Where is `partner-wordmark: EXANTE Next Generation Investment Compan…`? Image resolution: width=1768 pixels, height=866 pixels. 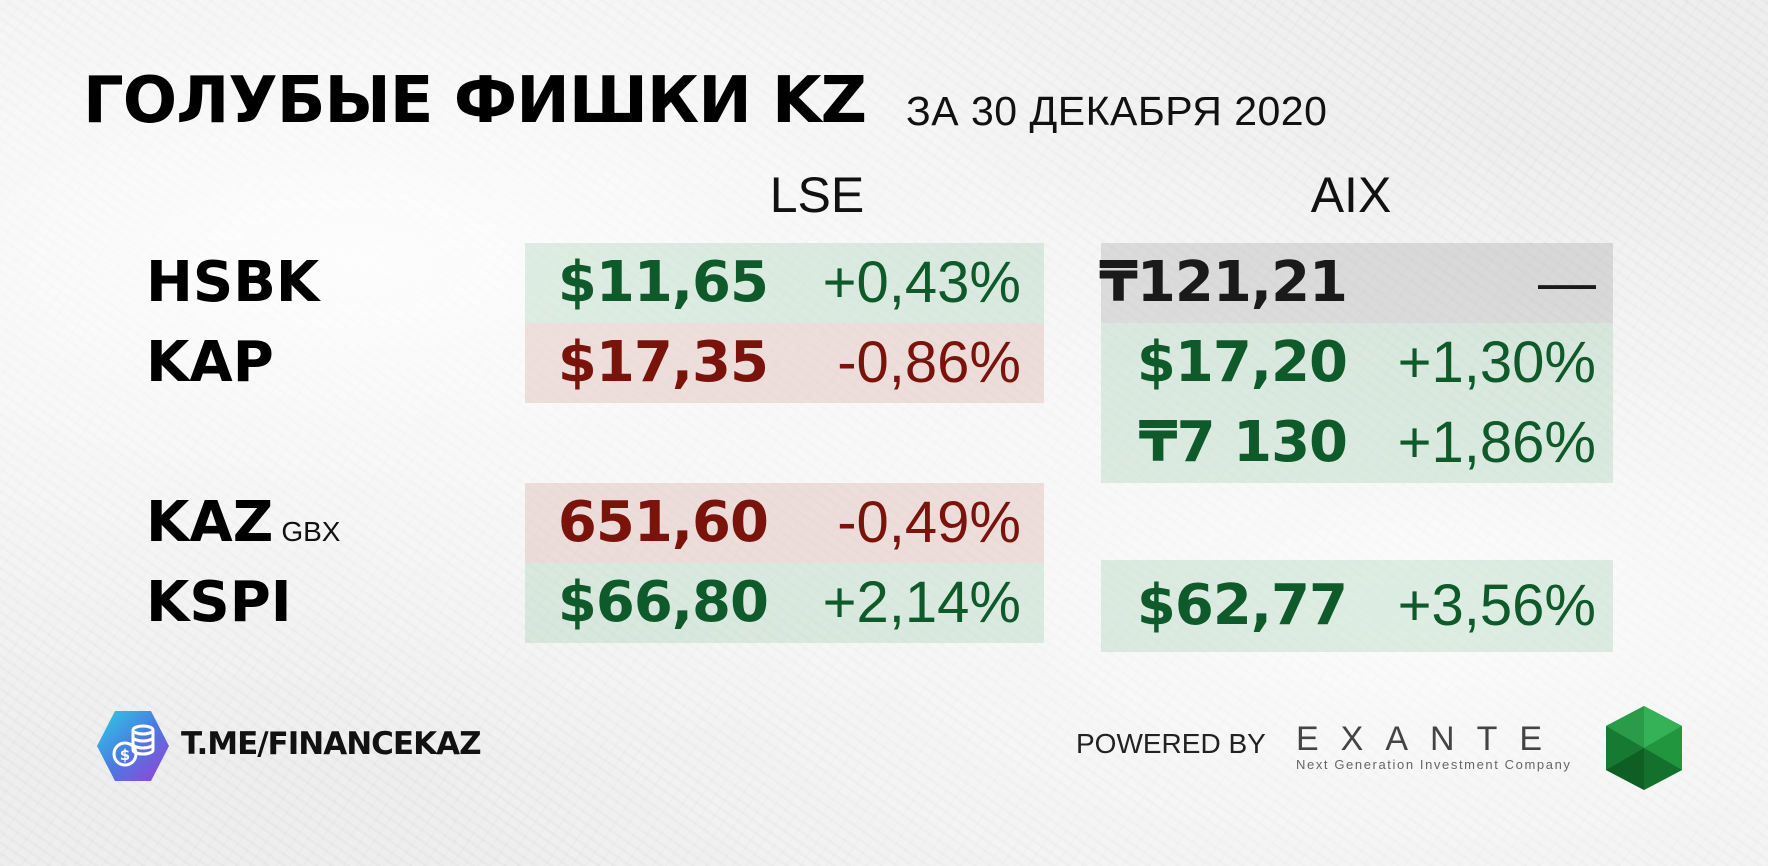 partner-wordmark: EXANTE Next Generation Investment Compan… is located at coordinates (1436, 746).